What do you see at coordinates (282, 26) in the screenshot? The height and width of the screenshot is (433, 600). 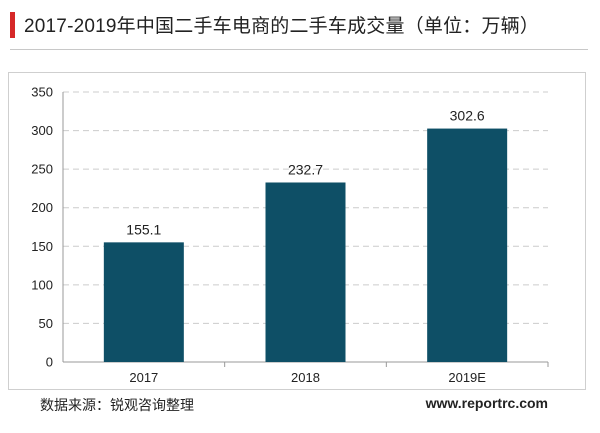 I see `chart-title: 2017-2019年中国二手车电商的二手车成交量（单位：万辆）` at bounding box center [282, 26].